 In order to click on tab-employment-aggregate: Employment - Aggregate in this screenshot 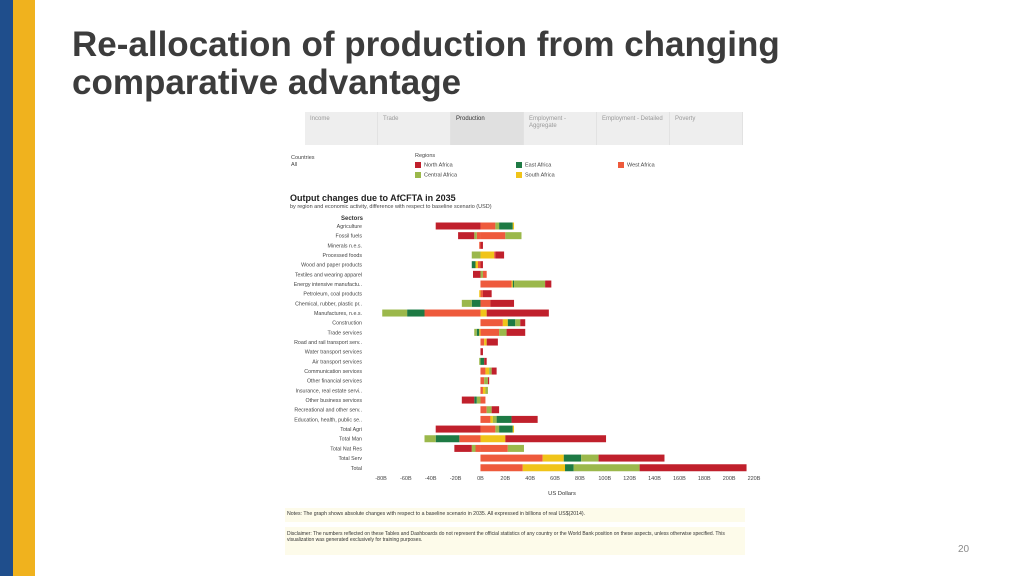, I will do `click(560, 128)`.